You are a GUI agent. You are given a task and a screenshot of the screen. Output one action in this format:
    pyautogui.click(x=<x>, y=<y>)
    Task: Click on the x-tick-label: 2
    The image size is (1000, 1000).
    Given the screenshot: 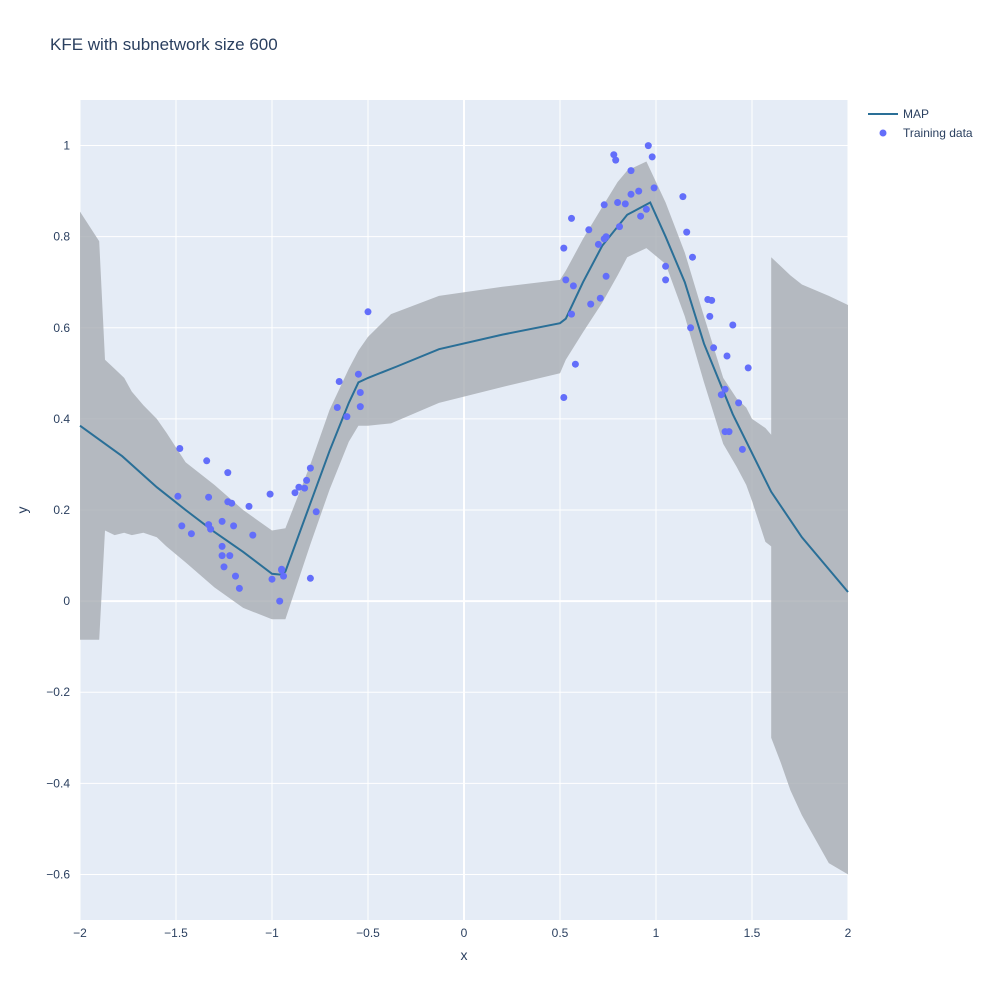 What is the action you would take?
    pyautogui.click(x=848, y=933)
    